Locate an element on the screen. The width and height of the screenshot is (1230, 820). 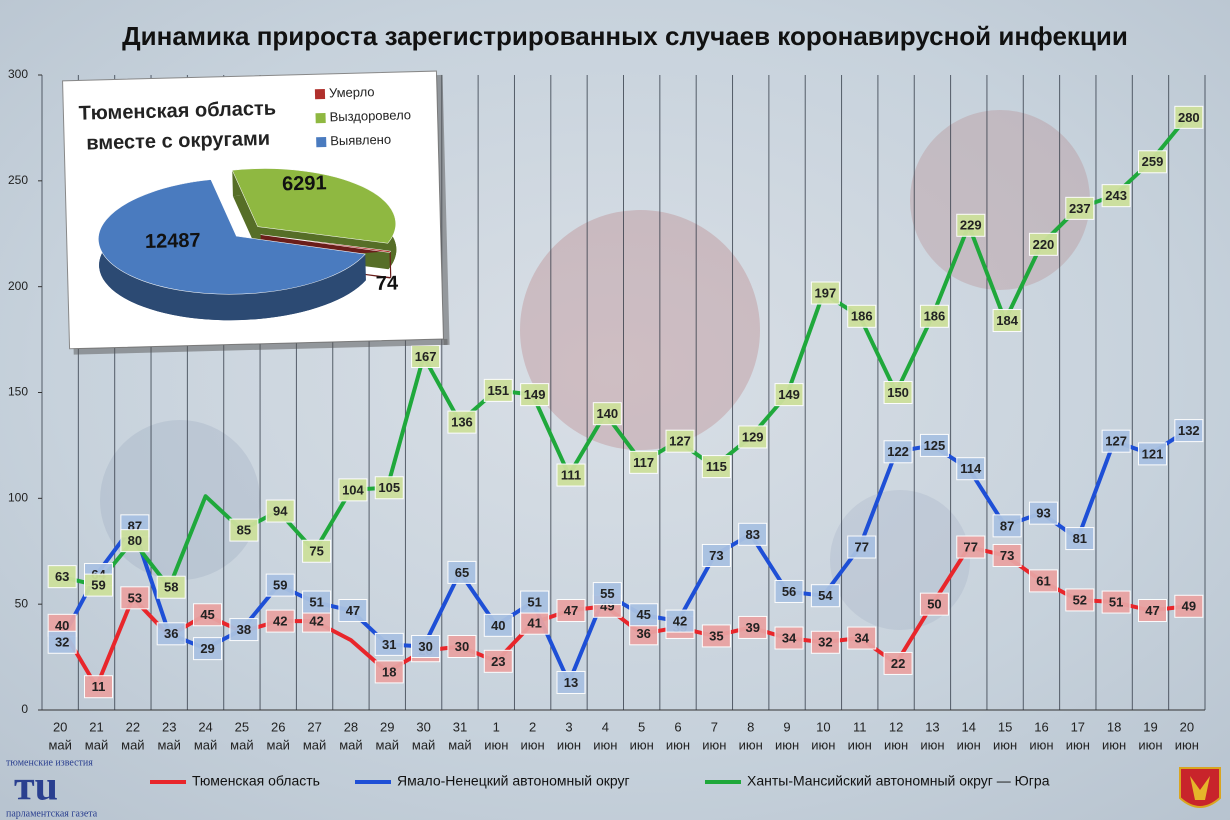
data-label: 122 is located at coordinates (898, 451).